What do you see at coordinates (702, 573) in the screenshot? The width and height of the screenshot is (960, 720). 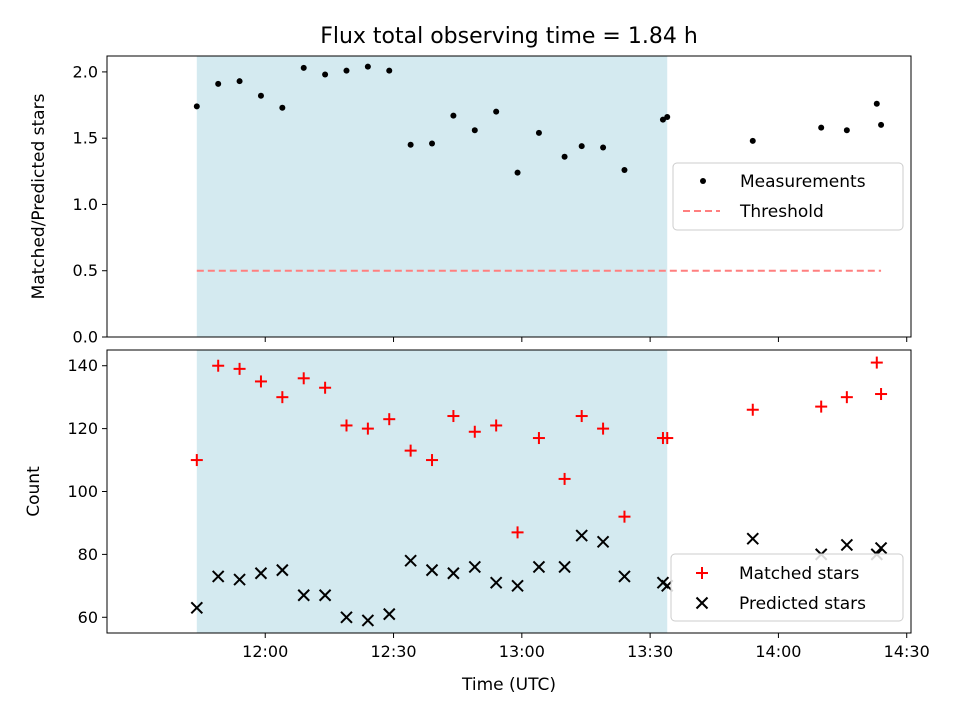 I see `legend-plus-glyph` at bounding box center [702, 573].